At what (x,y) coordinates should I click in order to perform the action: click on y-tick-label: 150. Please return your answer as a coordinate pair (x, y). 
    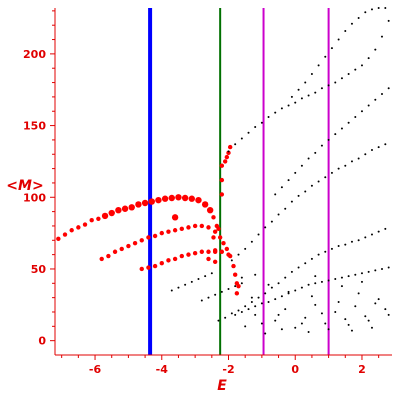
    Looking at the image, I should click on (34, 126).